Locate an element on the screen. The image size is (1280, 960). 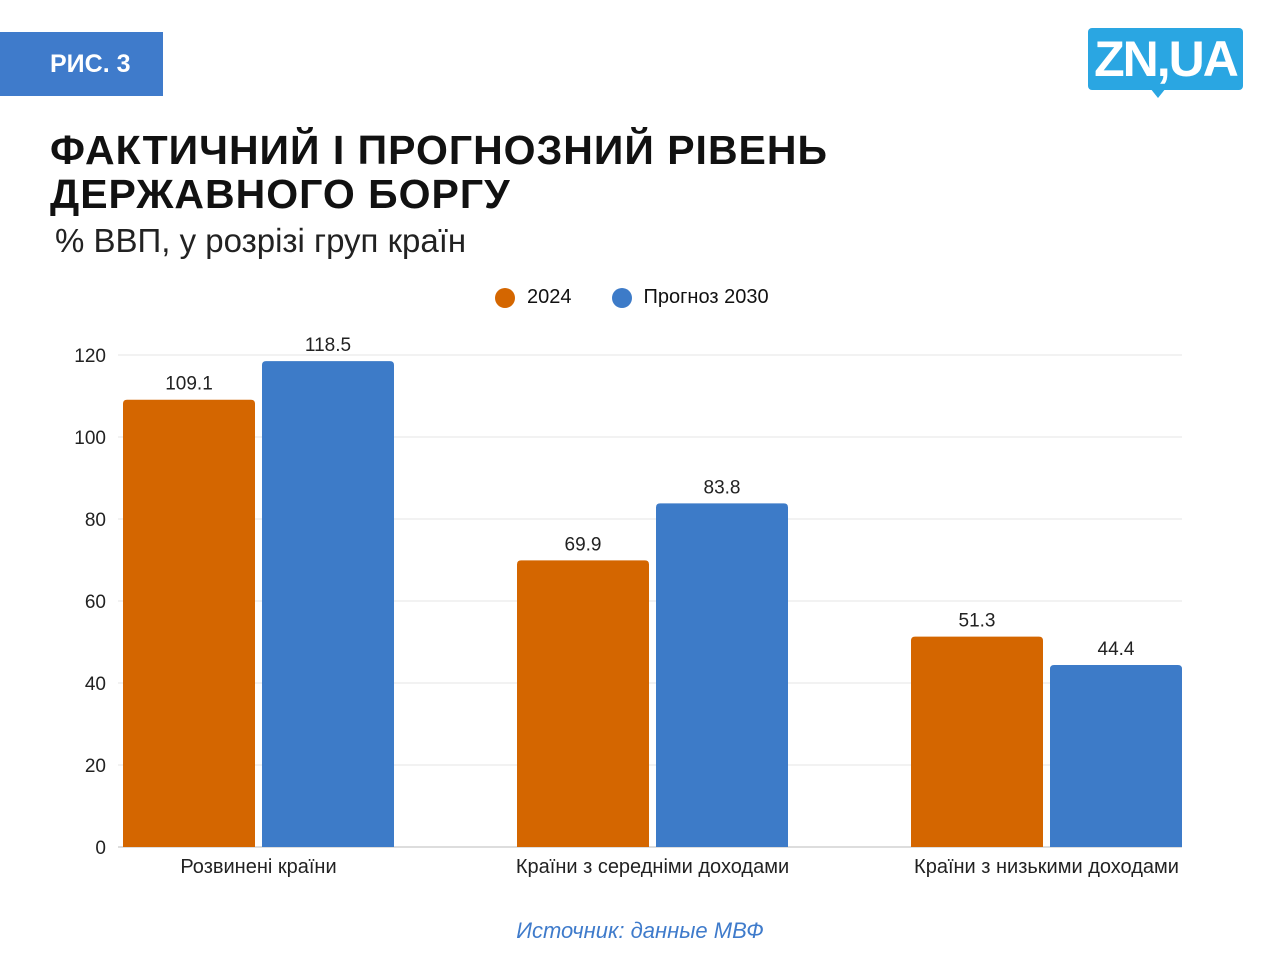
data-label: 109.1 is located at coordinates (189, 384).